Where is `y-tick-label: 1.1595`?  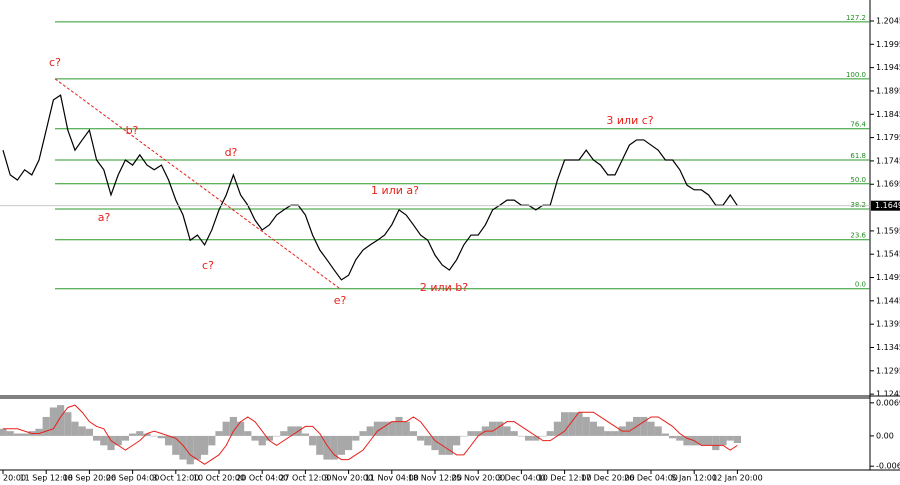
y-tick-label: 1.1595 is located at coordinates (888, 230).